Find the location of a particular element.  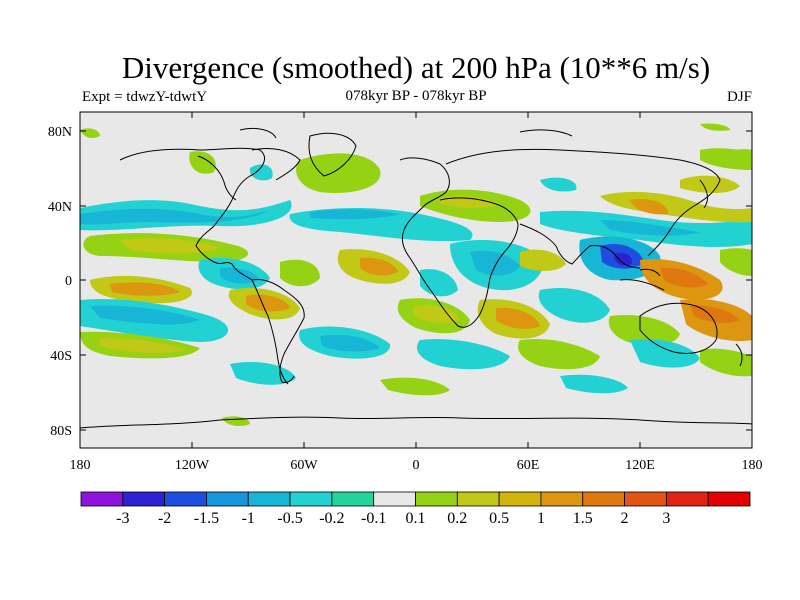

lon-label-60e: 60E is located at coordinates (528, 465).